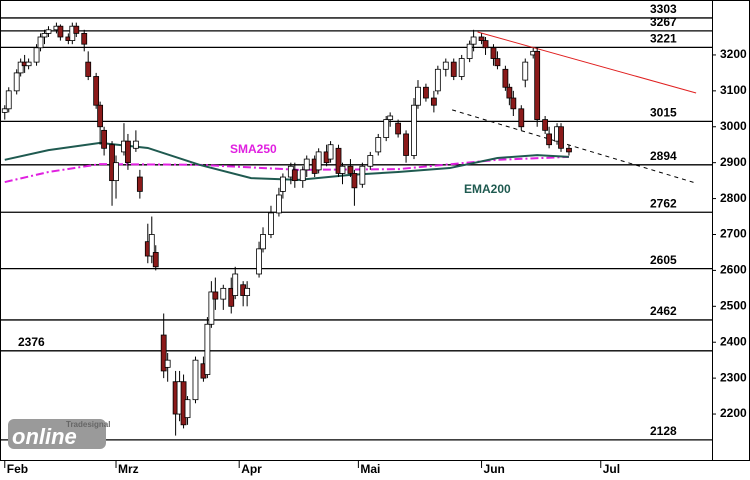  What do you see at coordinates (733, 162) in the screenshot?
I see `y-tick-label: 2900` at bounding box center [733, 162].